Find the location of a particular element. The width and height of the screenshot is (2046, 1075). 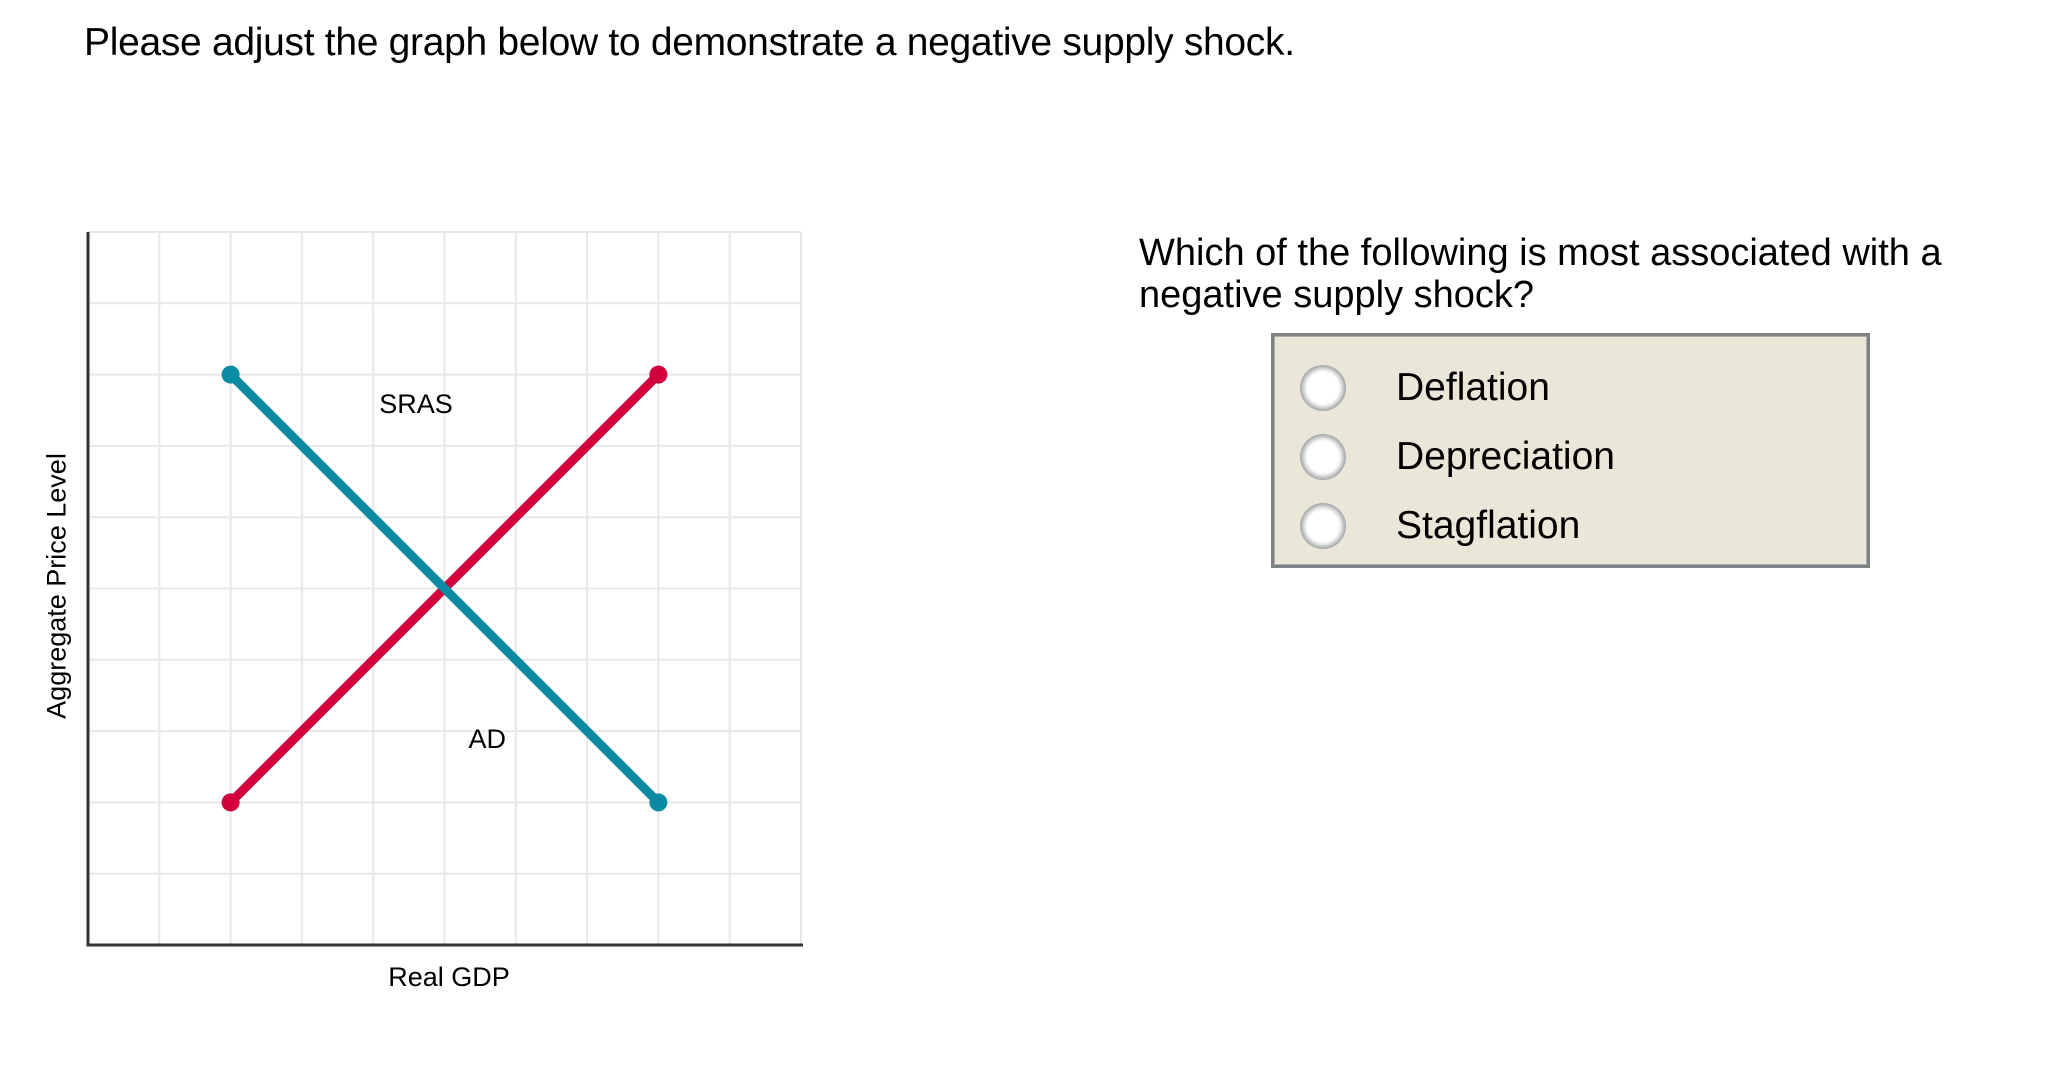

answer-options-group: Deflation Depreciation Stagflation is located at coordinates (1570, 450).